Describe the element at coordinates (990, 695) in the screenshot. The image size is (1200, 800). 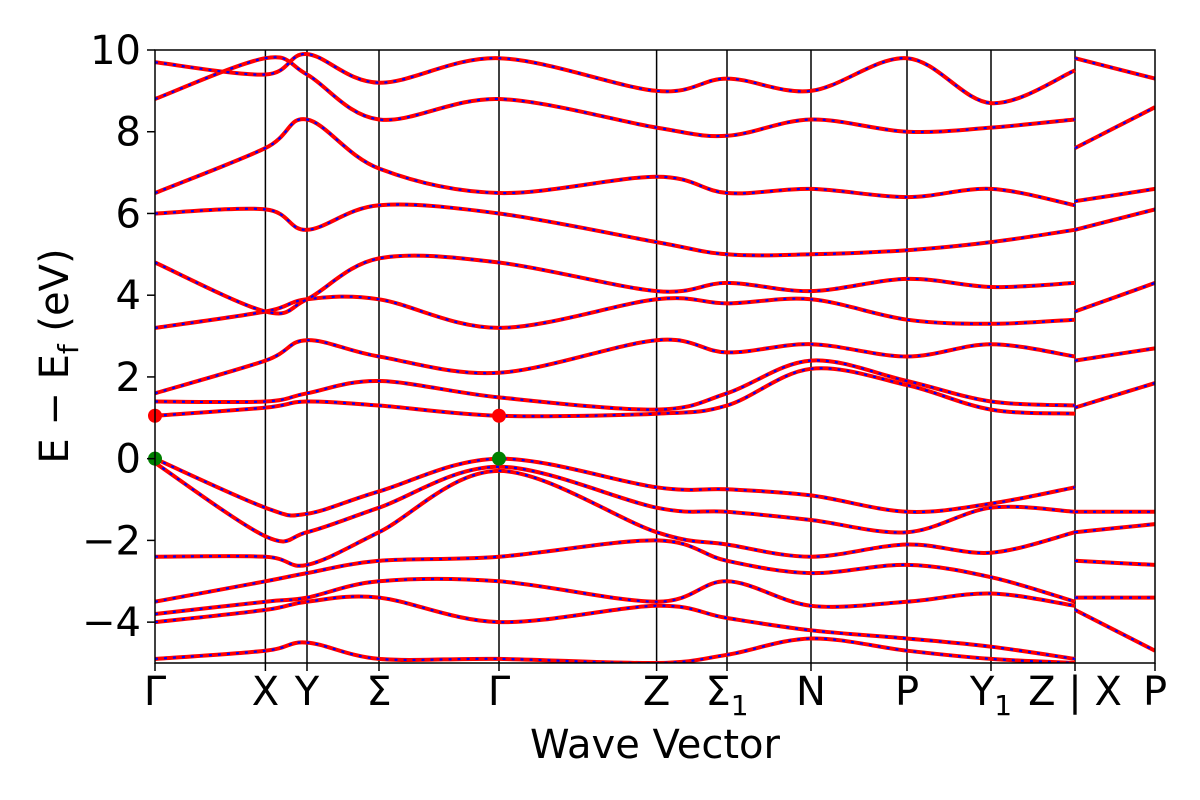
I see `x-tick-label-9: Y1` at that location.